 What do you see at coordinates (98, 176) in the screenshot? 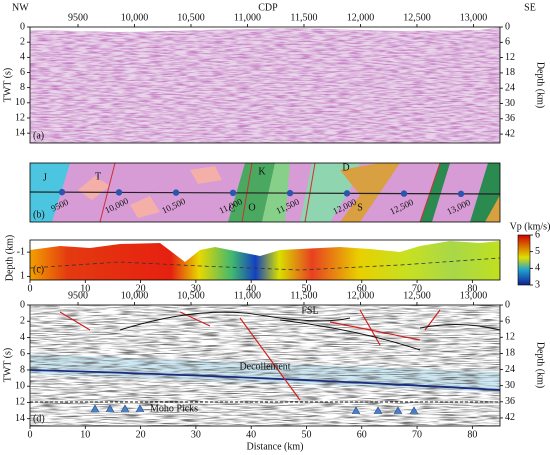
I see `unit-label: T` at bounding box center [98, 176].